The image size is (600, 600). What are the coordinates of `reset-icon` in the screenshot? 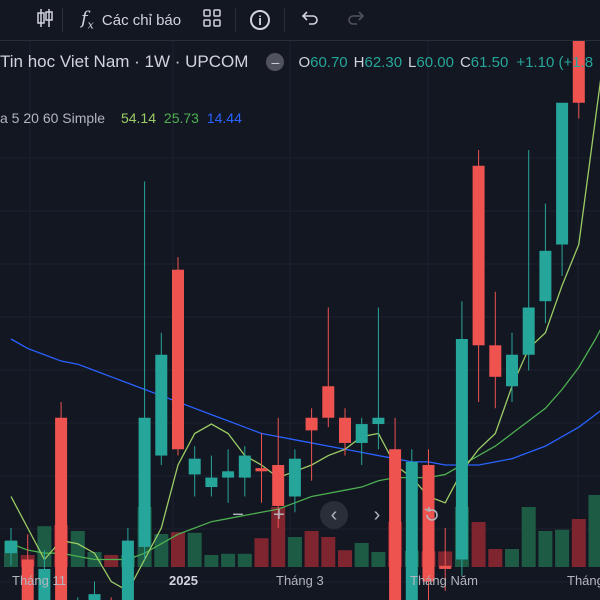 It's located at (431, 514).